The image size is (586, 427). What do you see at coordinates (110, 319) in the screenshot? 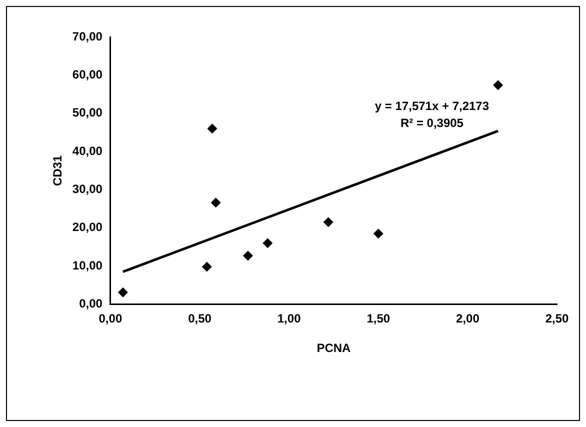
I see `x-tick-label: 0,00` at bounding box center [110, 319].